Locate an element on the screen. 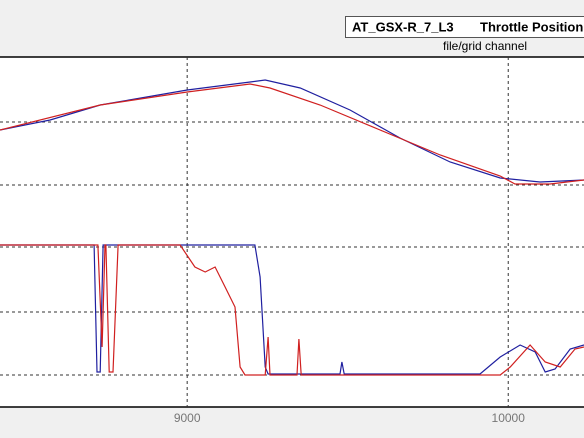 This screenshot has height=438, width=584. x-tick-label: 10000 is located at coordinates (509, 418).